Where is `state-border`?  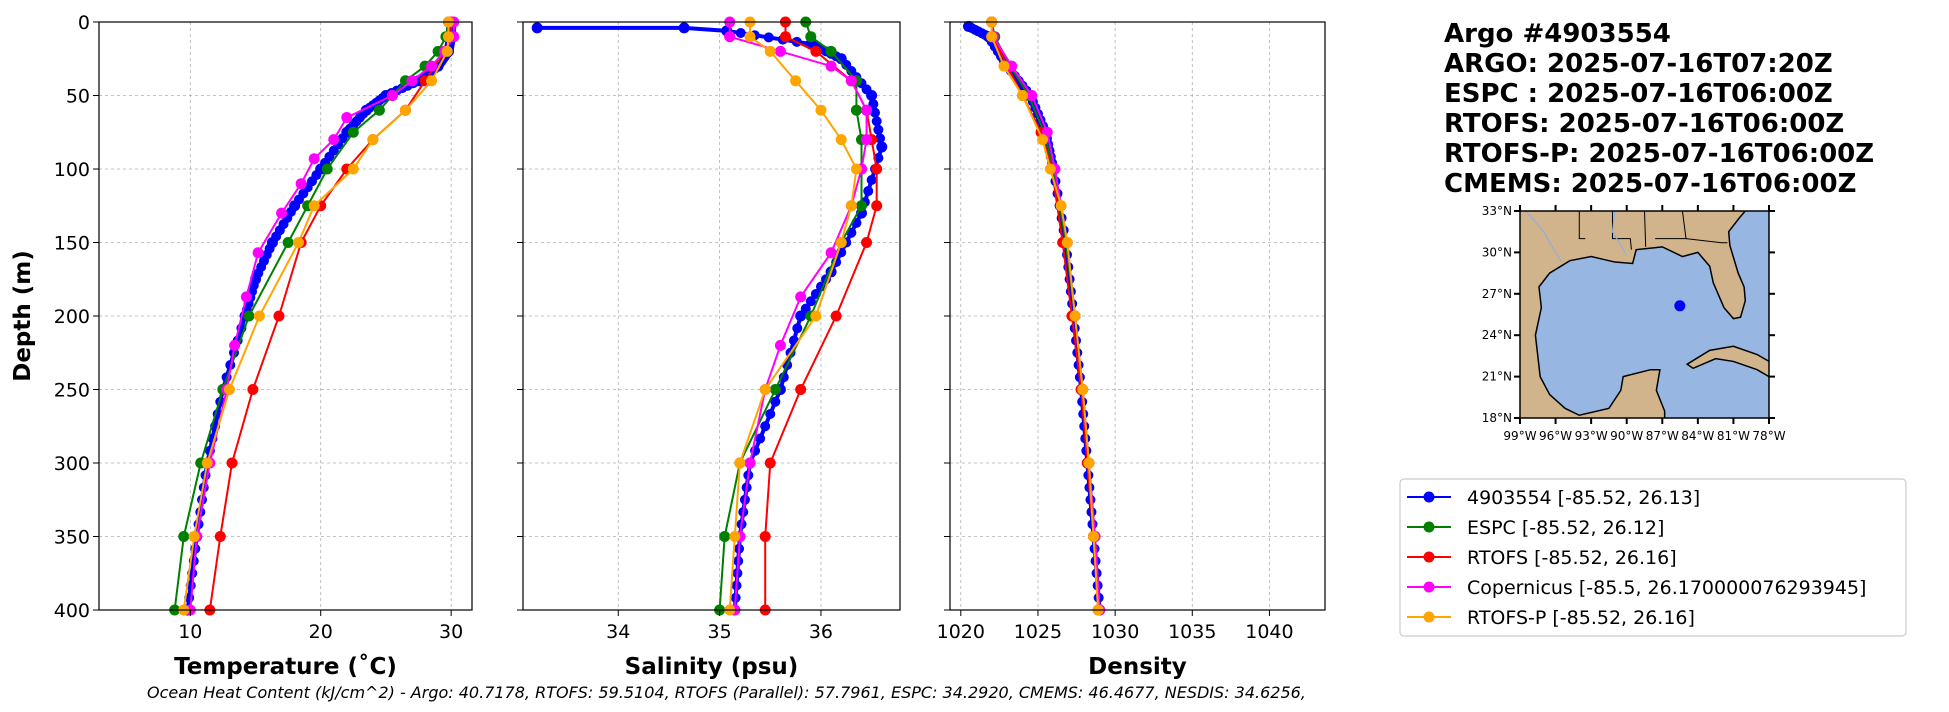
state-border is located at coordinates (1645, 229).